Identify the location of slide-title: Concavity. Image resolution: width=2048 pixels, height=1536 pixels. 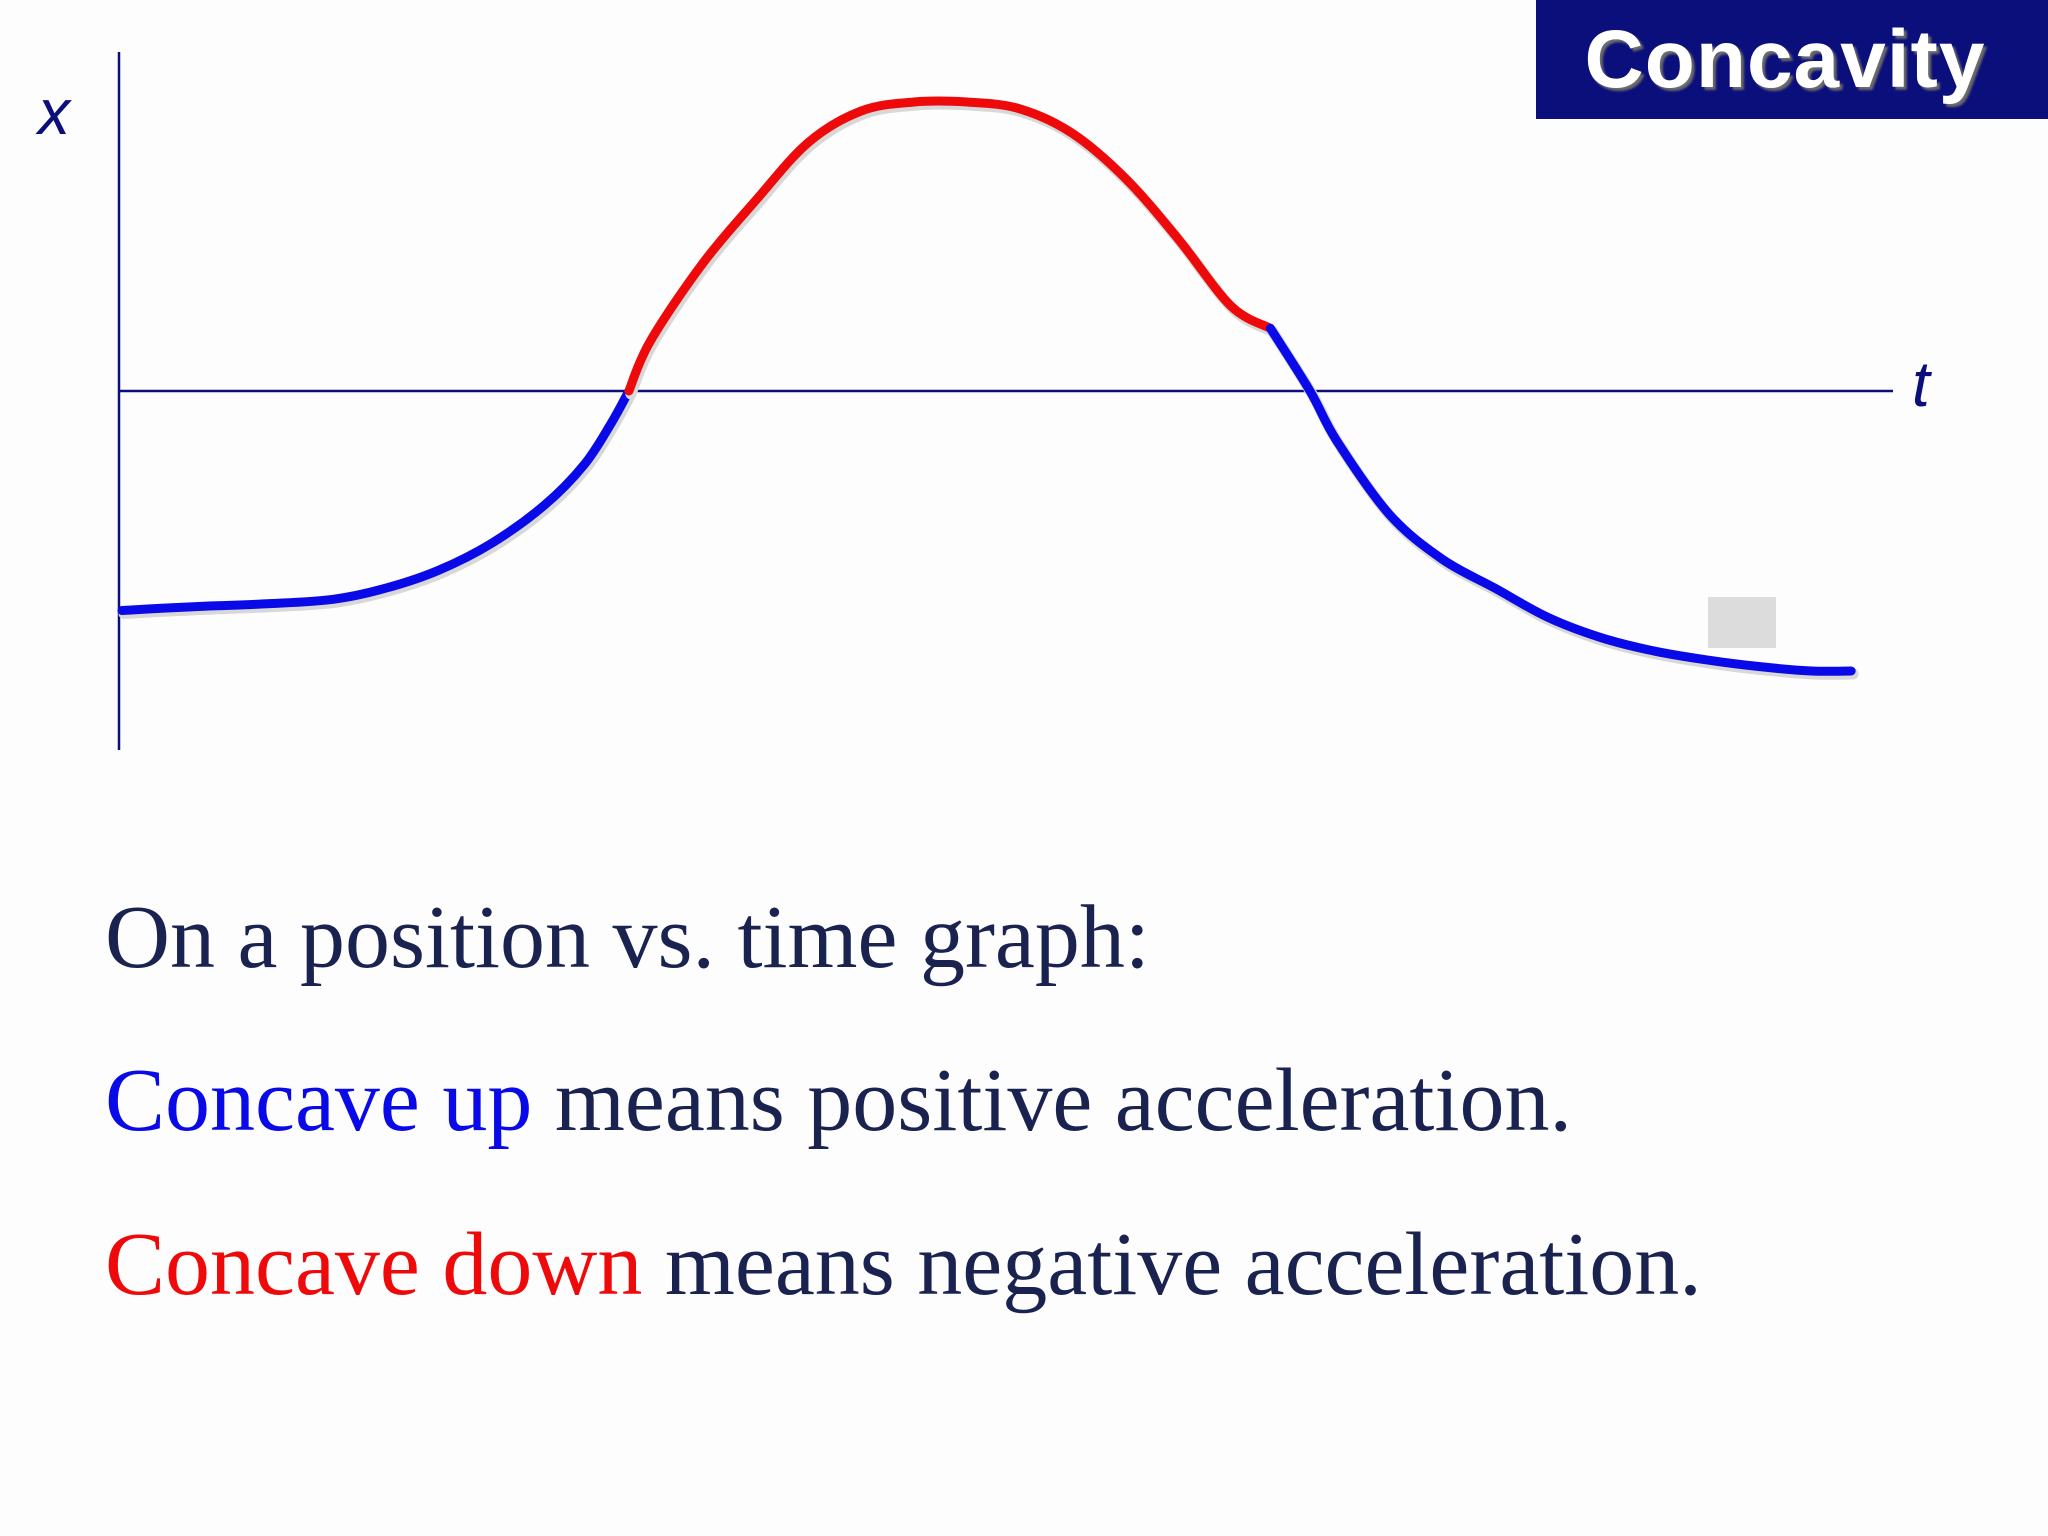
(1785, 59).